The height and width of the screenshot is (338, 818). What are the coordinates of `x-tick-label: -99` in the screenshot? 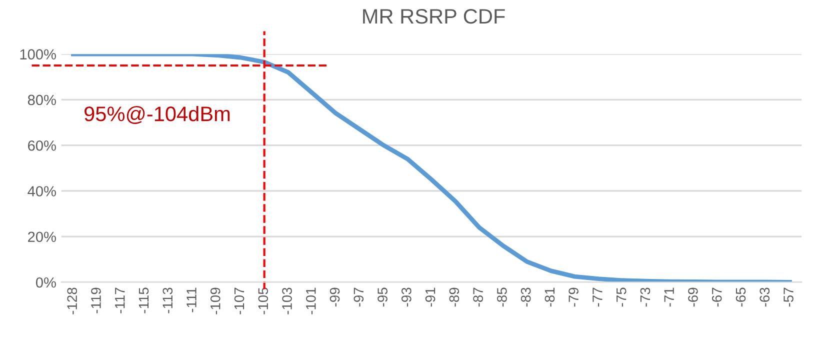 It's located at (335, 297).